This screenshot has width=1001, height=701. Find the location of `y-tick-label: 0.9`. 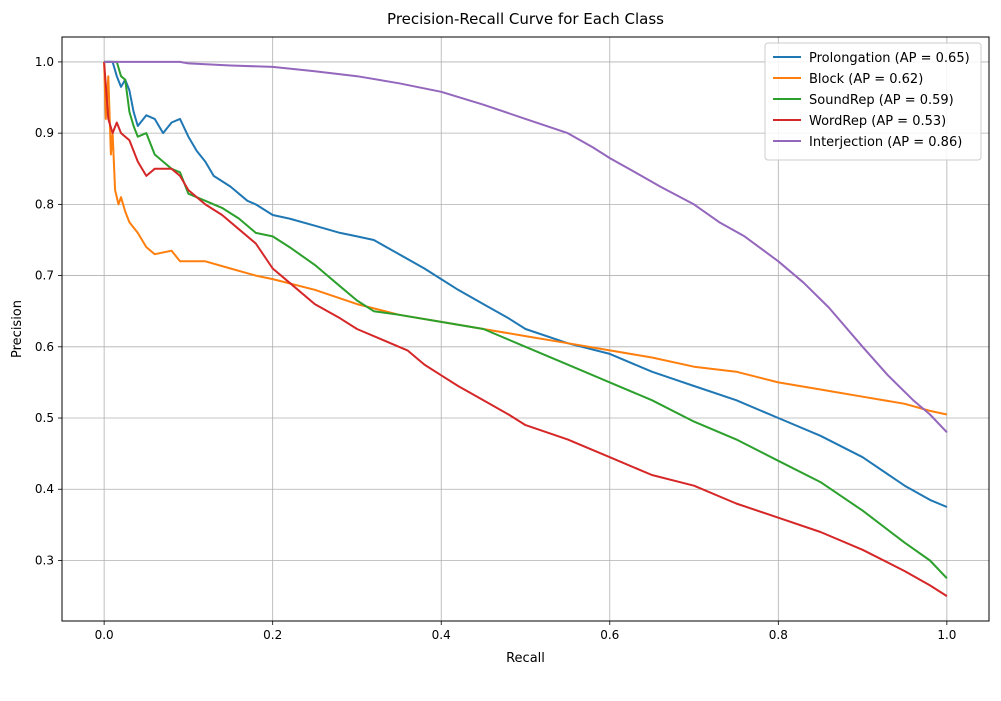

y-tick-label: 0.9 is located at coordinates (44, 133).